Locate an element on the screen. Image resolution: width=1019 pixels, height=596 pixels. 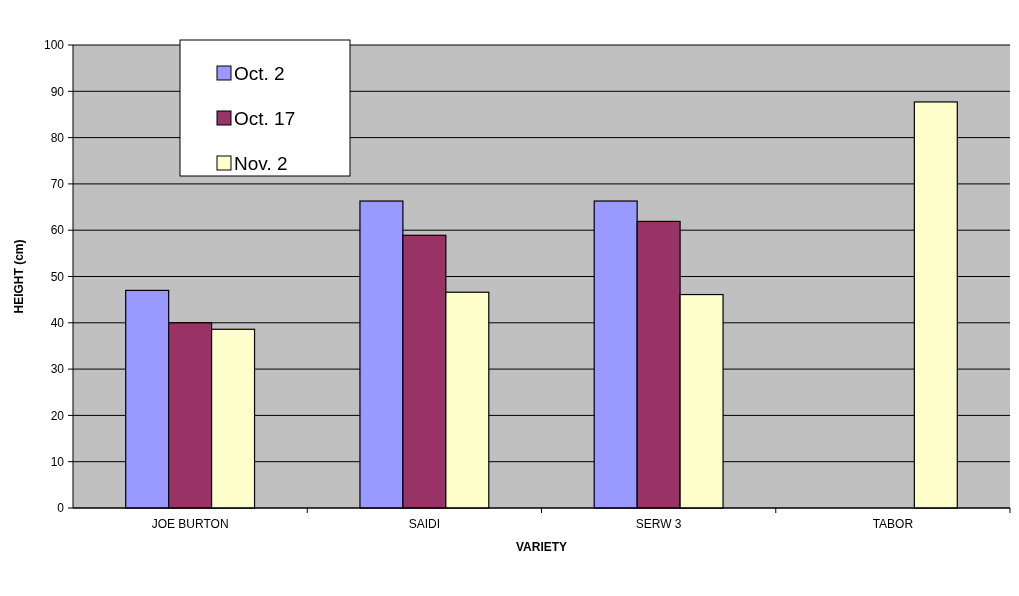
y-tick-label: 80 is located at coordinates (57, 137).